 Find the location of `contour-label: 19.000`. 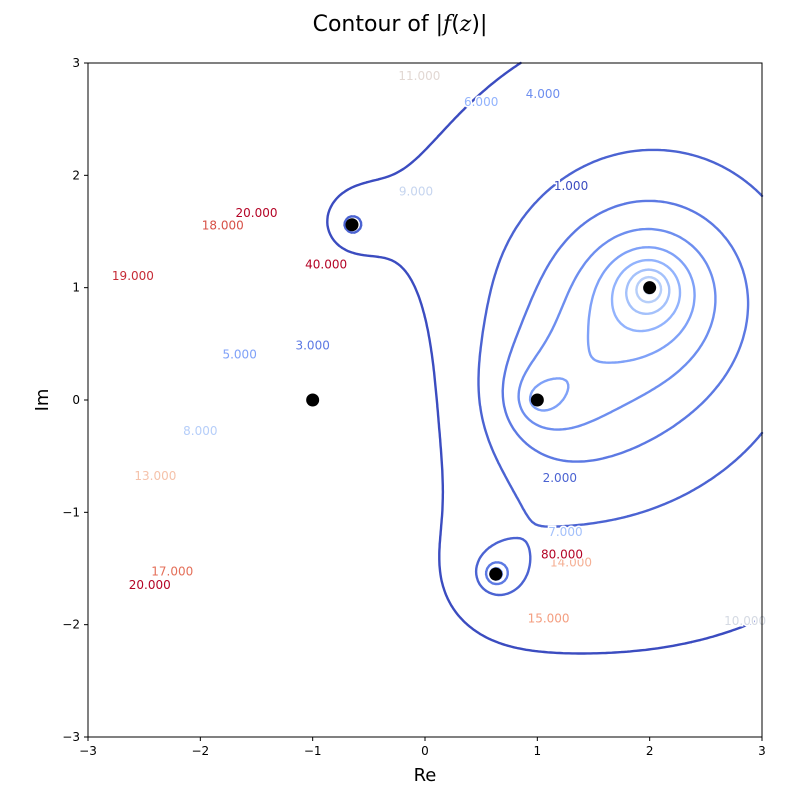

contour-label: 19.000 is located at coordinates (133, 276).